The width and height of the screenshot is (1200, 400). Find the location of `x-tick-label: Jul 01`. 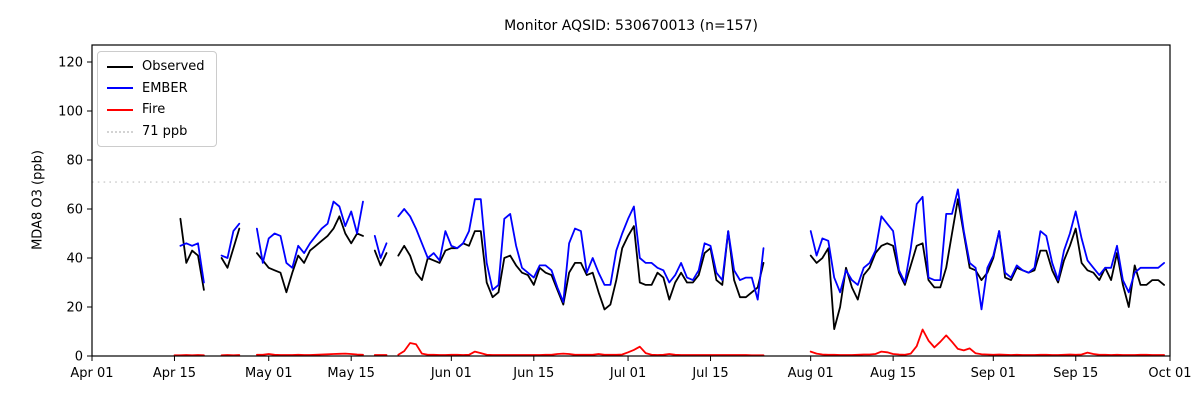

x-tick-label: Jul 01 is located at coordinates (627, 373).